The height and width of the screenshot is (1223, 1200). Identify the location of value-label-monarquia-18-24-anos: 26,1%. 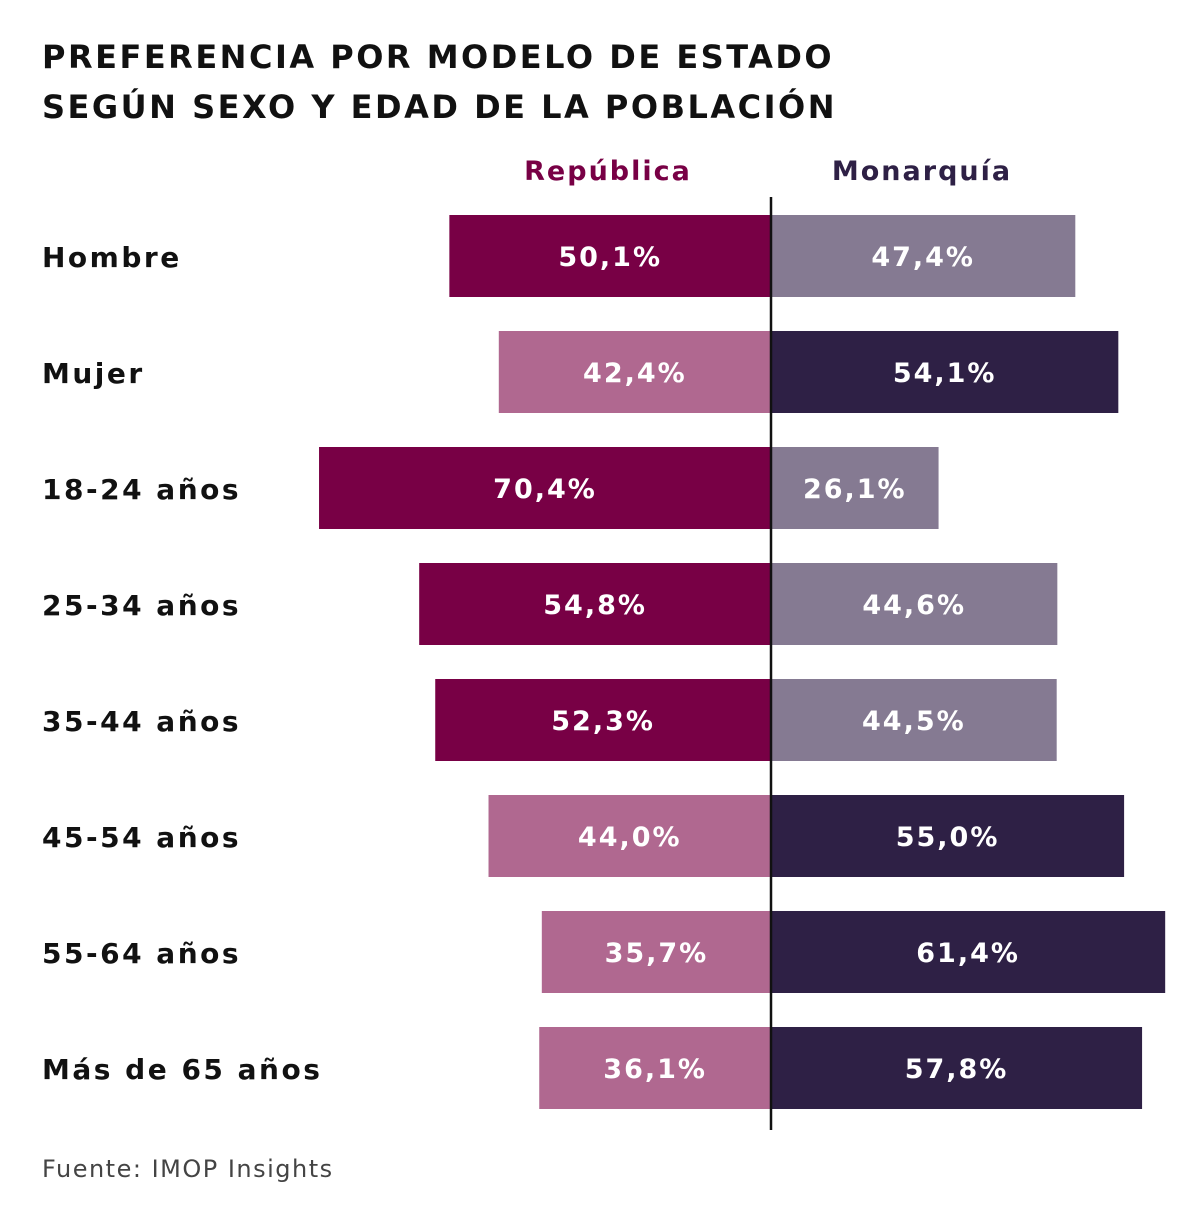
(855, 489).